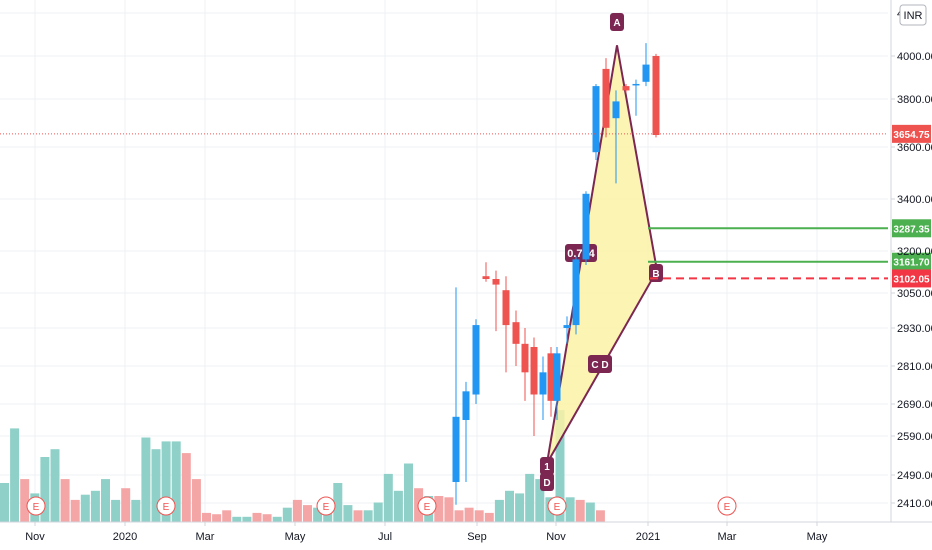  What do you see at coordinates (914, 100) in the screenshot?
I see `price-tick-label: 3800.00` at bounding box center [914, 100].